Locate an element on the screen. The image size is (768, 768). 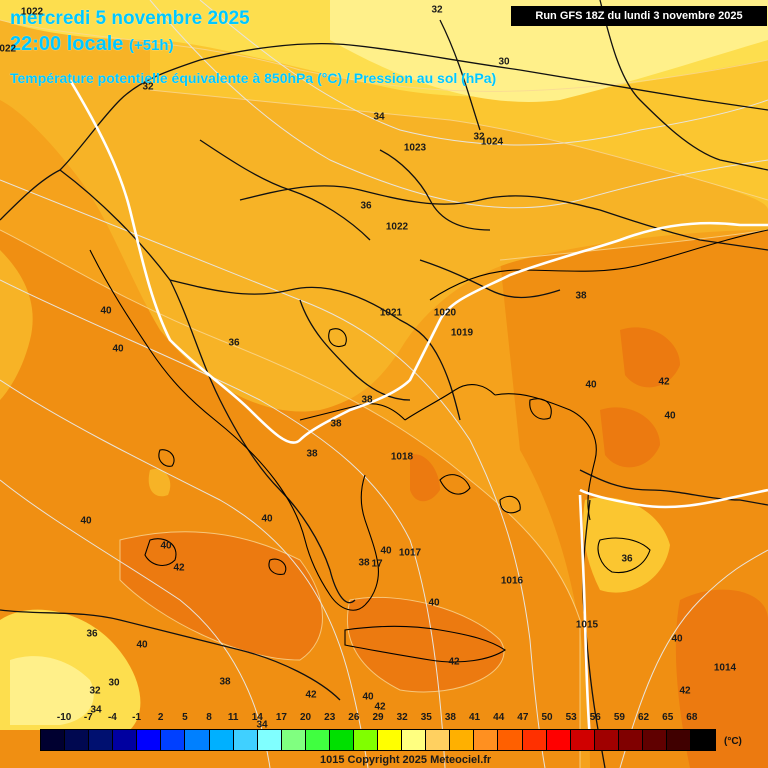
theta-30-libya: 30 is located at coordinates (114, 683).